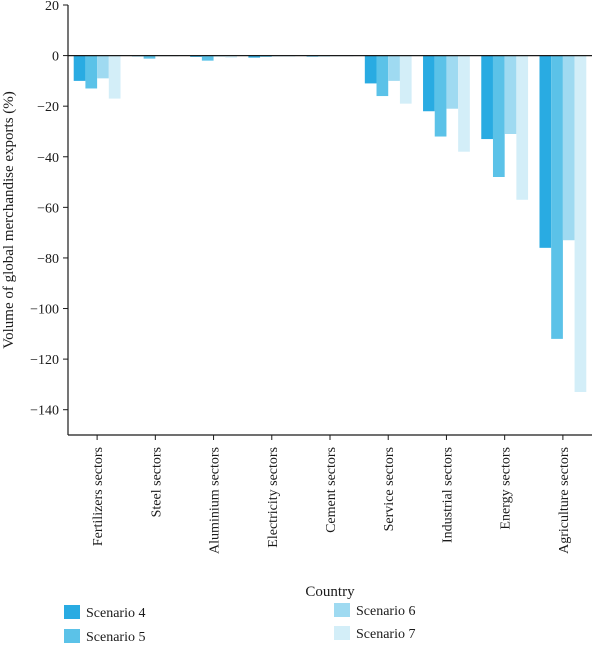 The height and width of the screenshot is (651, 600). What do you see at coordinates (115, 637) in the screenshot?
I see `legend-label: Scenario 5` at bounding box center [115, 637].